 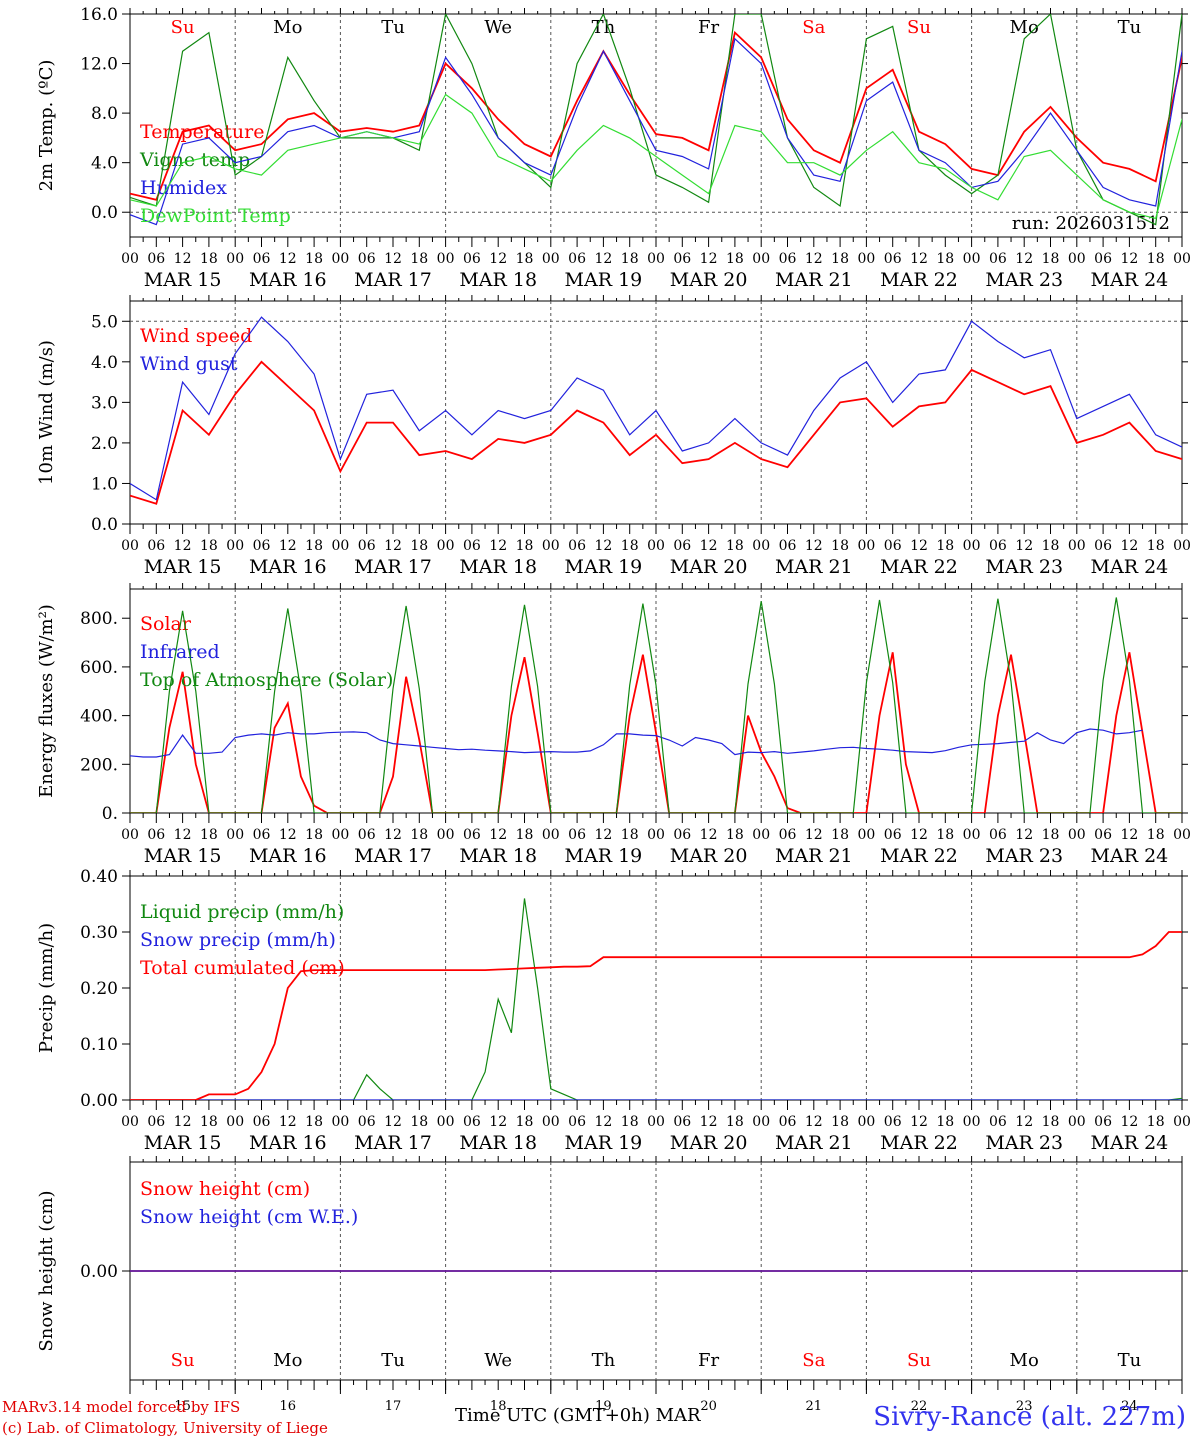 What do you see at coordinates (182, 1406) in the screenshot?
I see `day-number-label: 15` at bounding box center [182, 1406].